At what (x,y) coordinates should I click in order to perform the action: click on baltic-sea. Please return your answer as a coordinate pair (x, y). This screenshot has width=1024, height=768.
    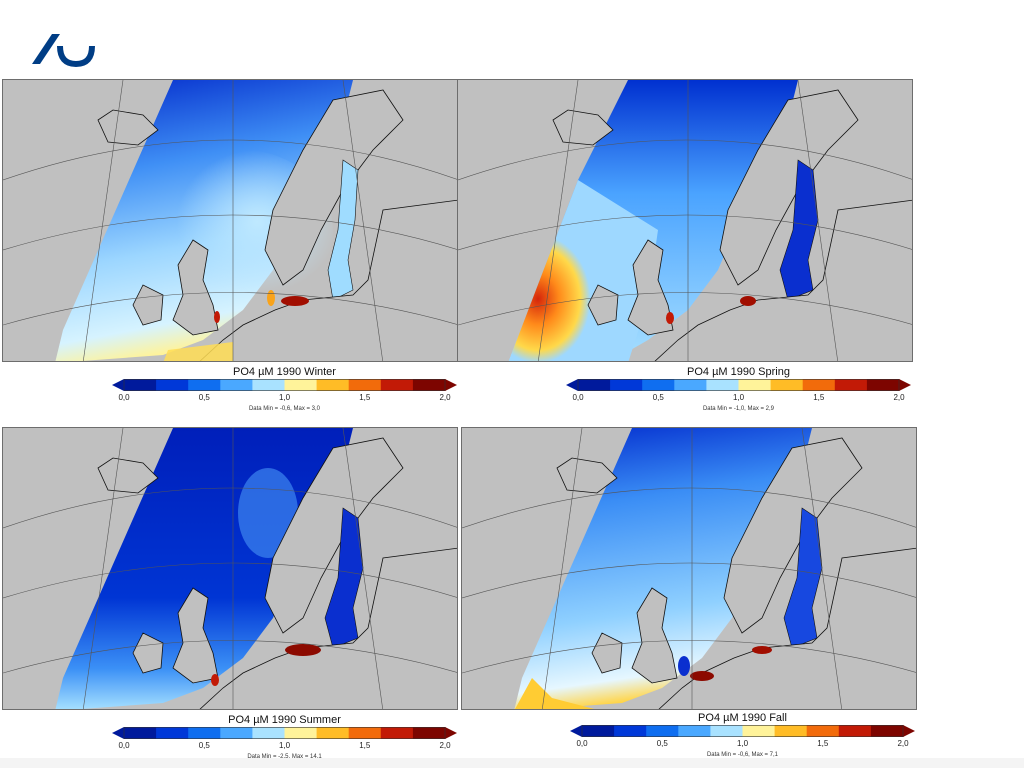
    Looking at the image, I should click on (343, 230).